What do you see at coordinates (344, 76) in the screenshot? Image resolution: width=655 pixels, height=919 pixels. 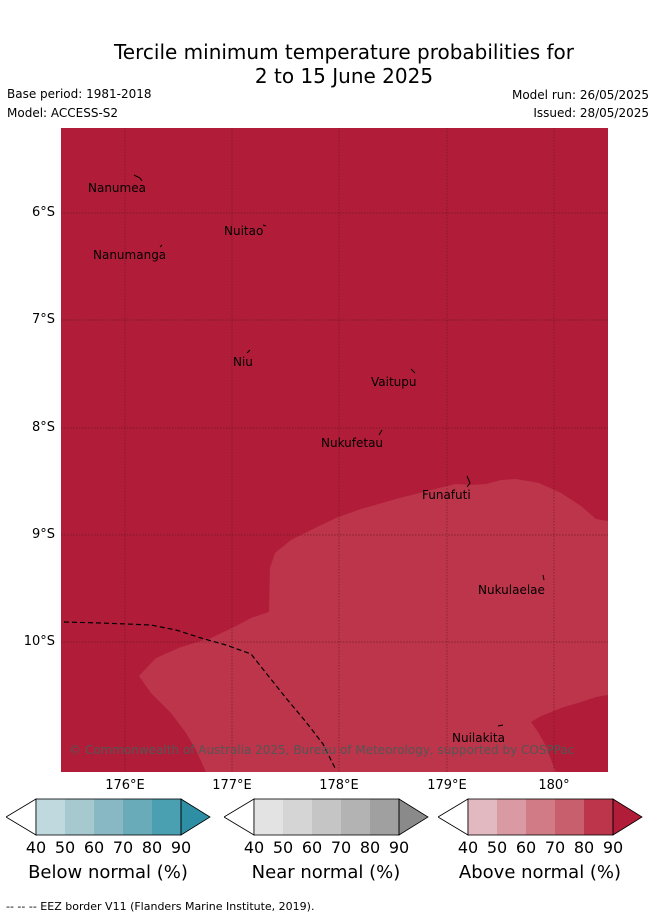 I see `title-line-2: 2 to 15 June 2025` at bounding box center [344, 76].